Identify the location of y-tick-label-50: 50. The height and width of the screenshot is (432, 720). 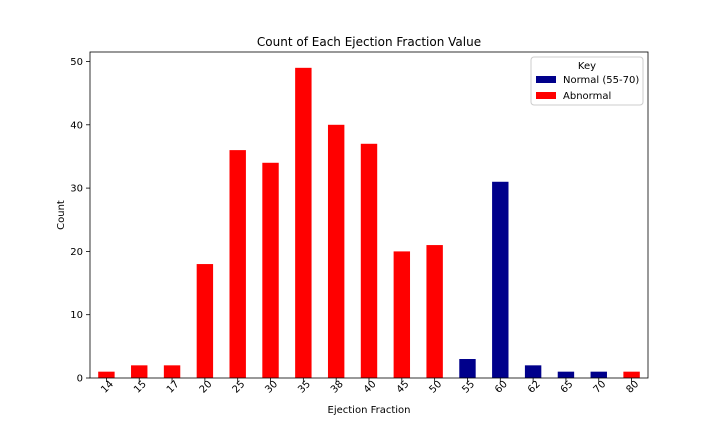
(76, 62).